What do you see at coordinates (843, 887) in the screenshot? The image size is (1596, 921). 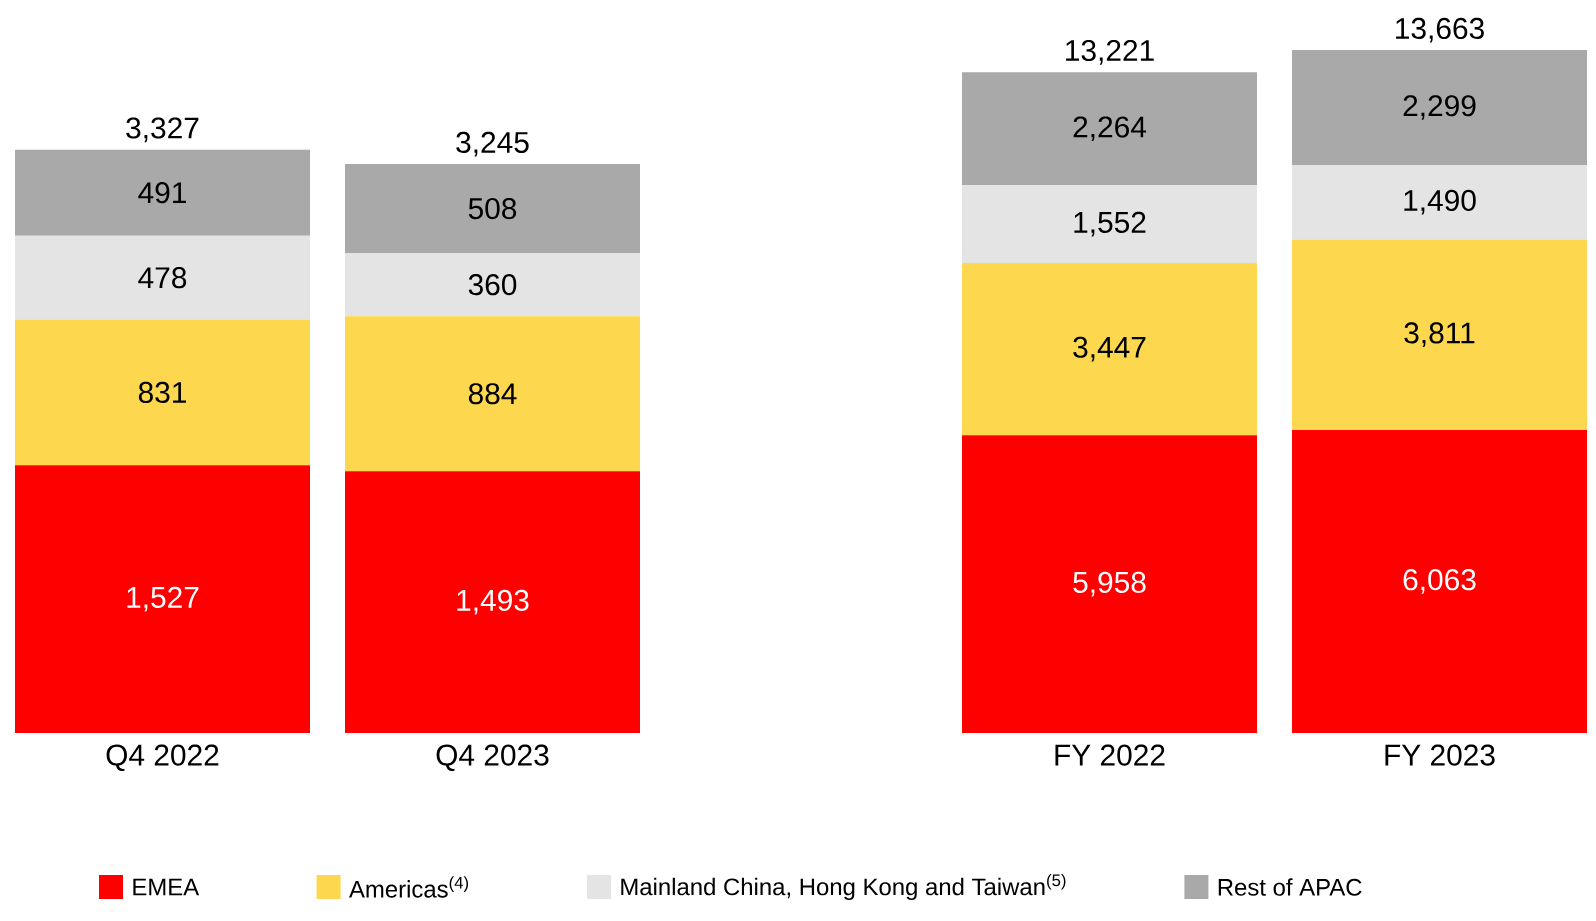 I see `legend-label: Mainland China, Hong Kong and Taiwan$^{(5)}$` at bounding box center [843, 887].